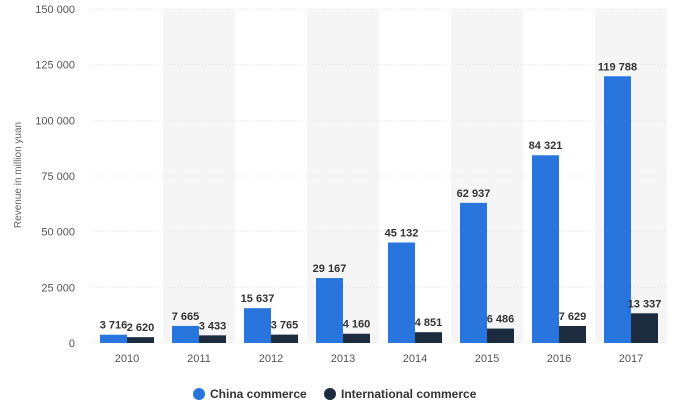 This screenshot has height=412, width=679. What do you see at coordinates (546, 146) in the screenshot?
I see `data-label: 84 321` at bounding box center [546, 146].